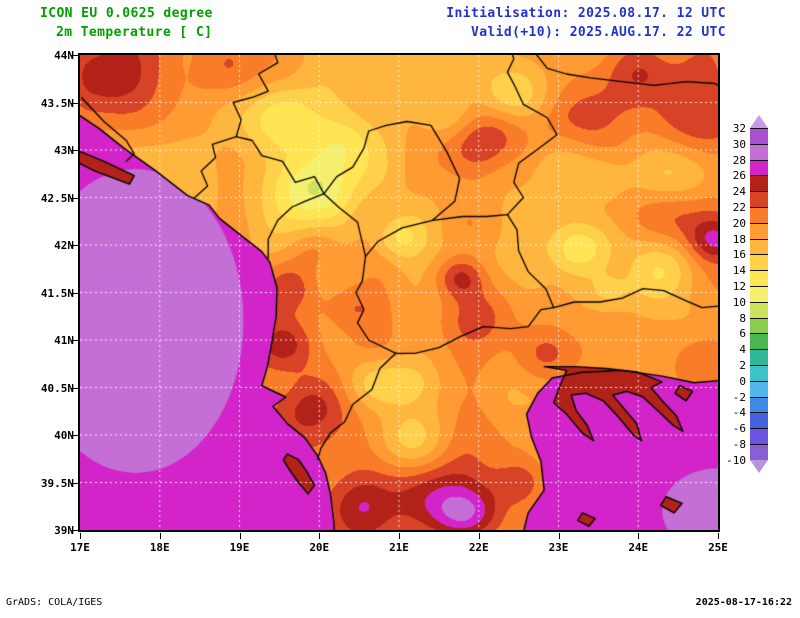  What do you see at coordinates (478, 547) in the screenshot?
I see `lon-tick-label: 22E` at bounding box center [478, 547].